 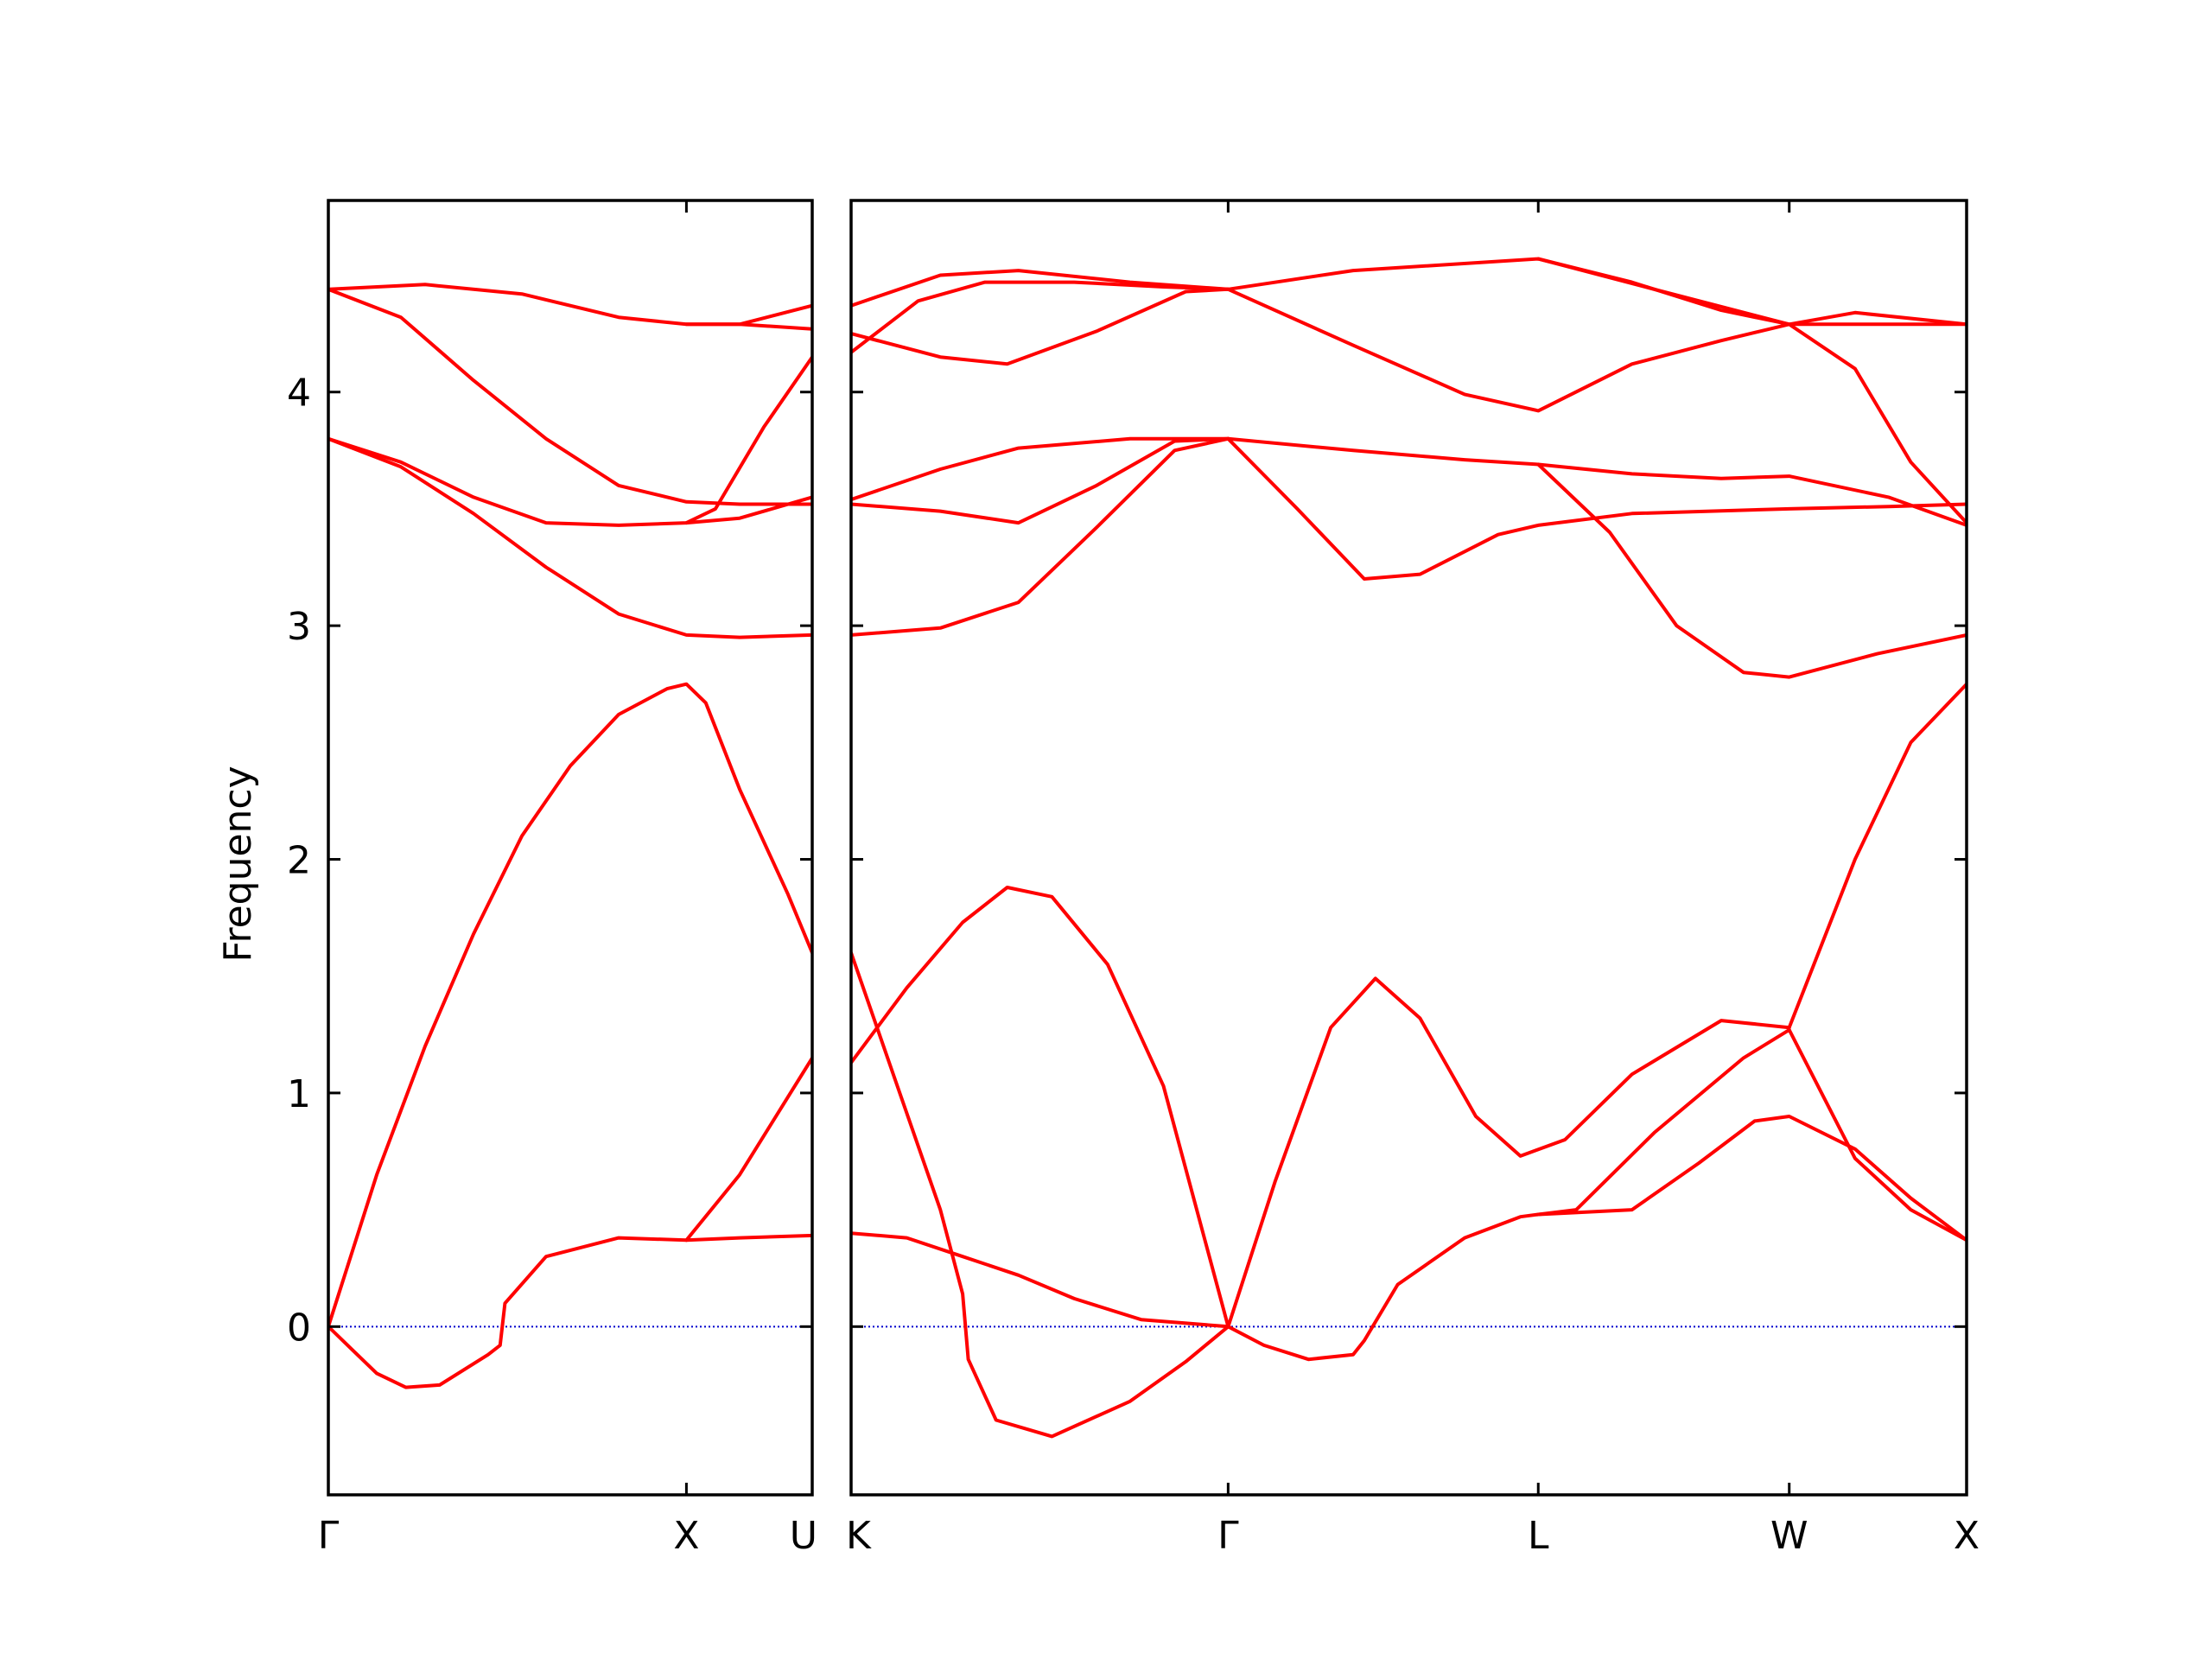 I want to click on bands, so click(x=570, y=836).